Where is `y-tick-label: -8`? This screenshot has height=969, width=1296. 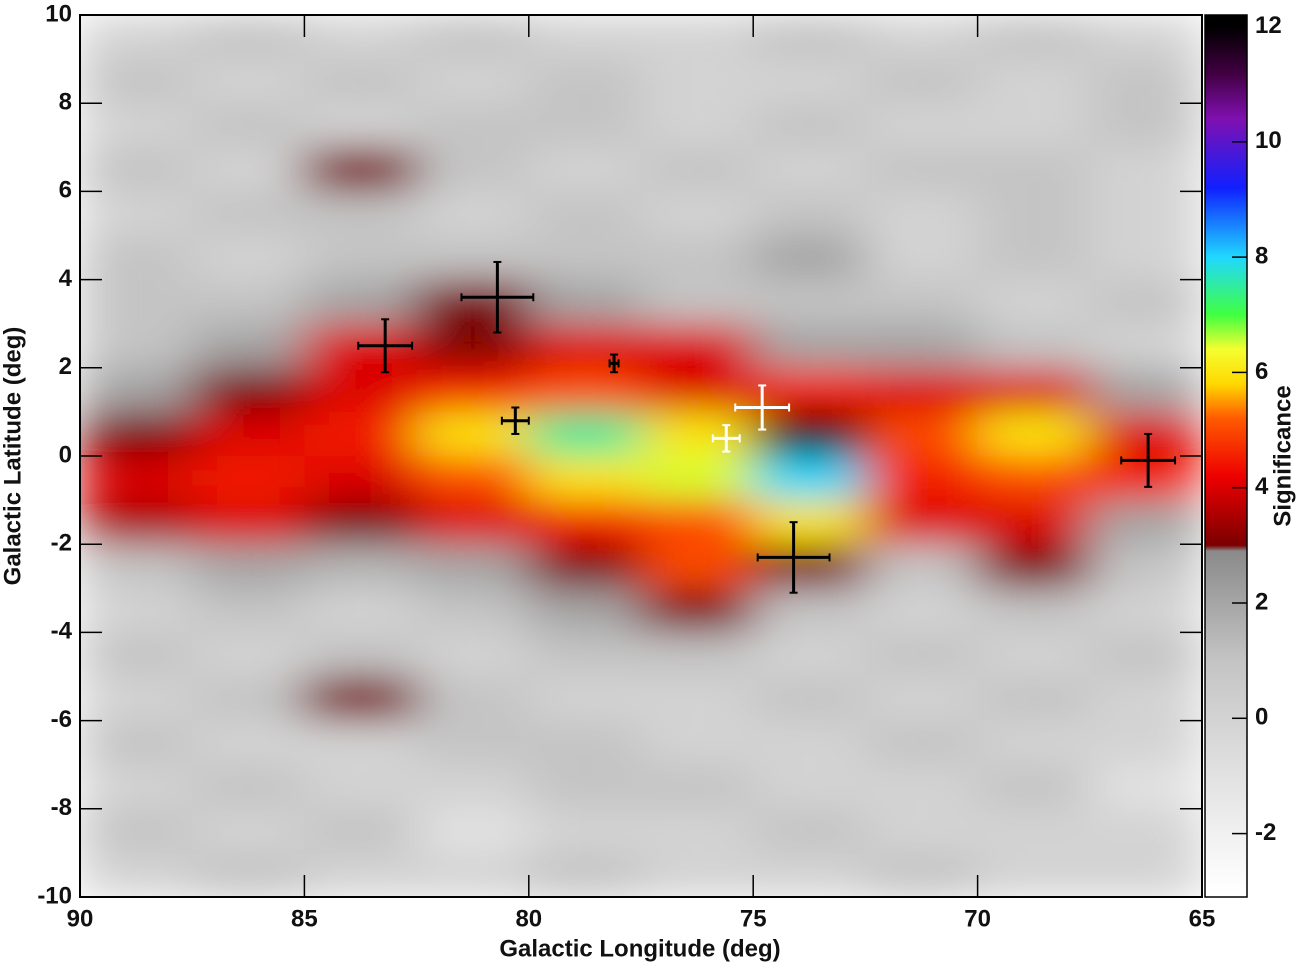 y-tick-label: -8 is located at coordinates (61, 807).